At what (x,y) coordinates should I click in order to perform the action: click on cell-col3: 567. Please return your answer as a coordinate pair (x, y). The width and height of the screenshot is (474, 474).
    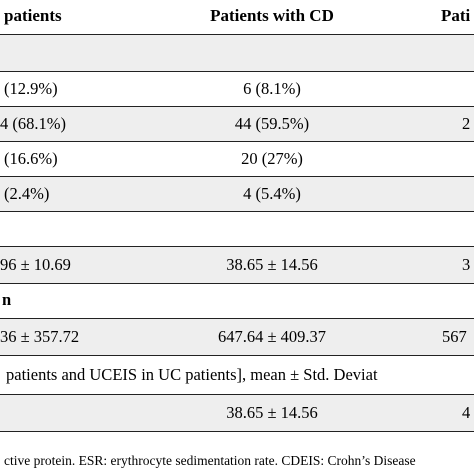
    Looking at the image, I should click on (454, 336).